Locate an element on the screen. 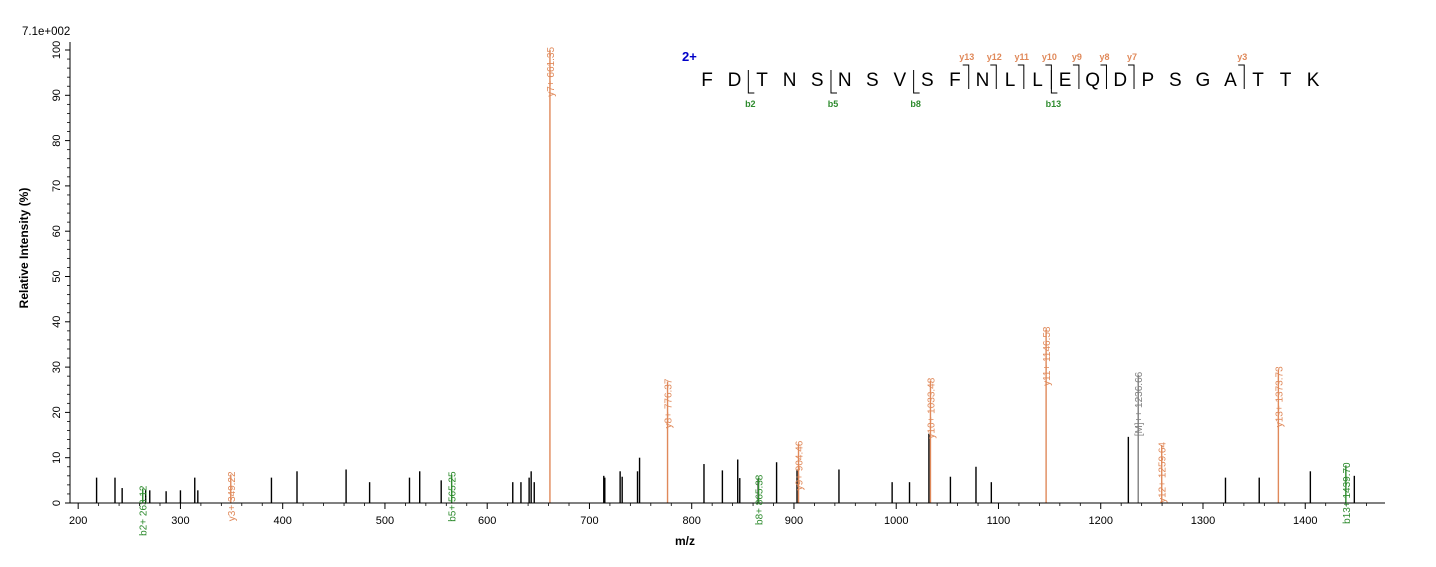  x-tick-label: 1200 is located at coordinates (1100, 521).